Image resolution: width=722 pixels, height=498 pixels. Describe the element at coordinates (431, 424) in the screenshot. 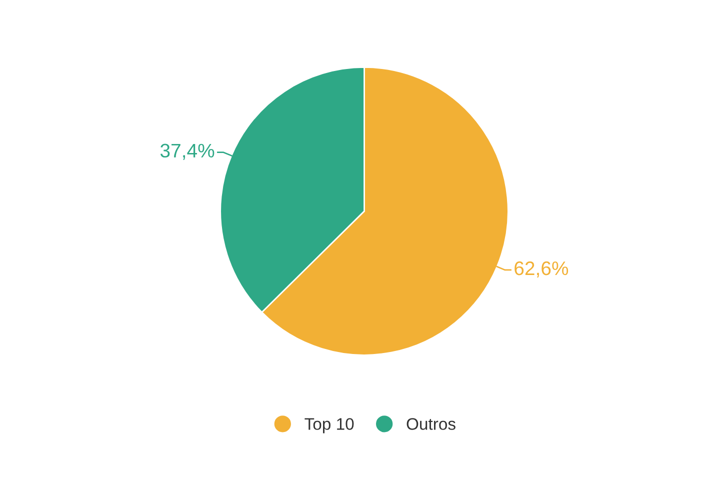

I see `legend-label: Outros` at that location.